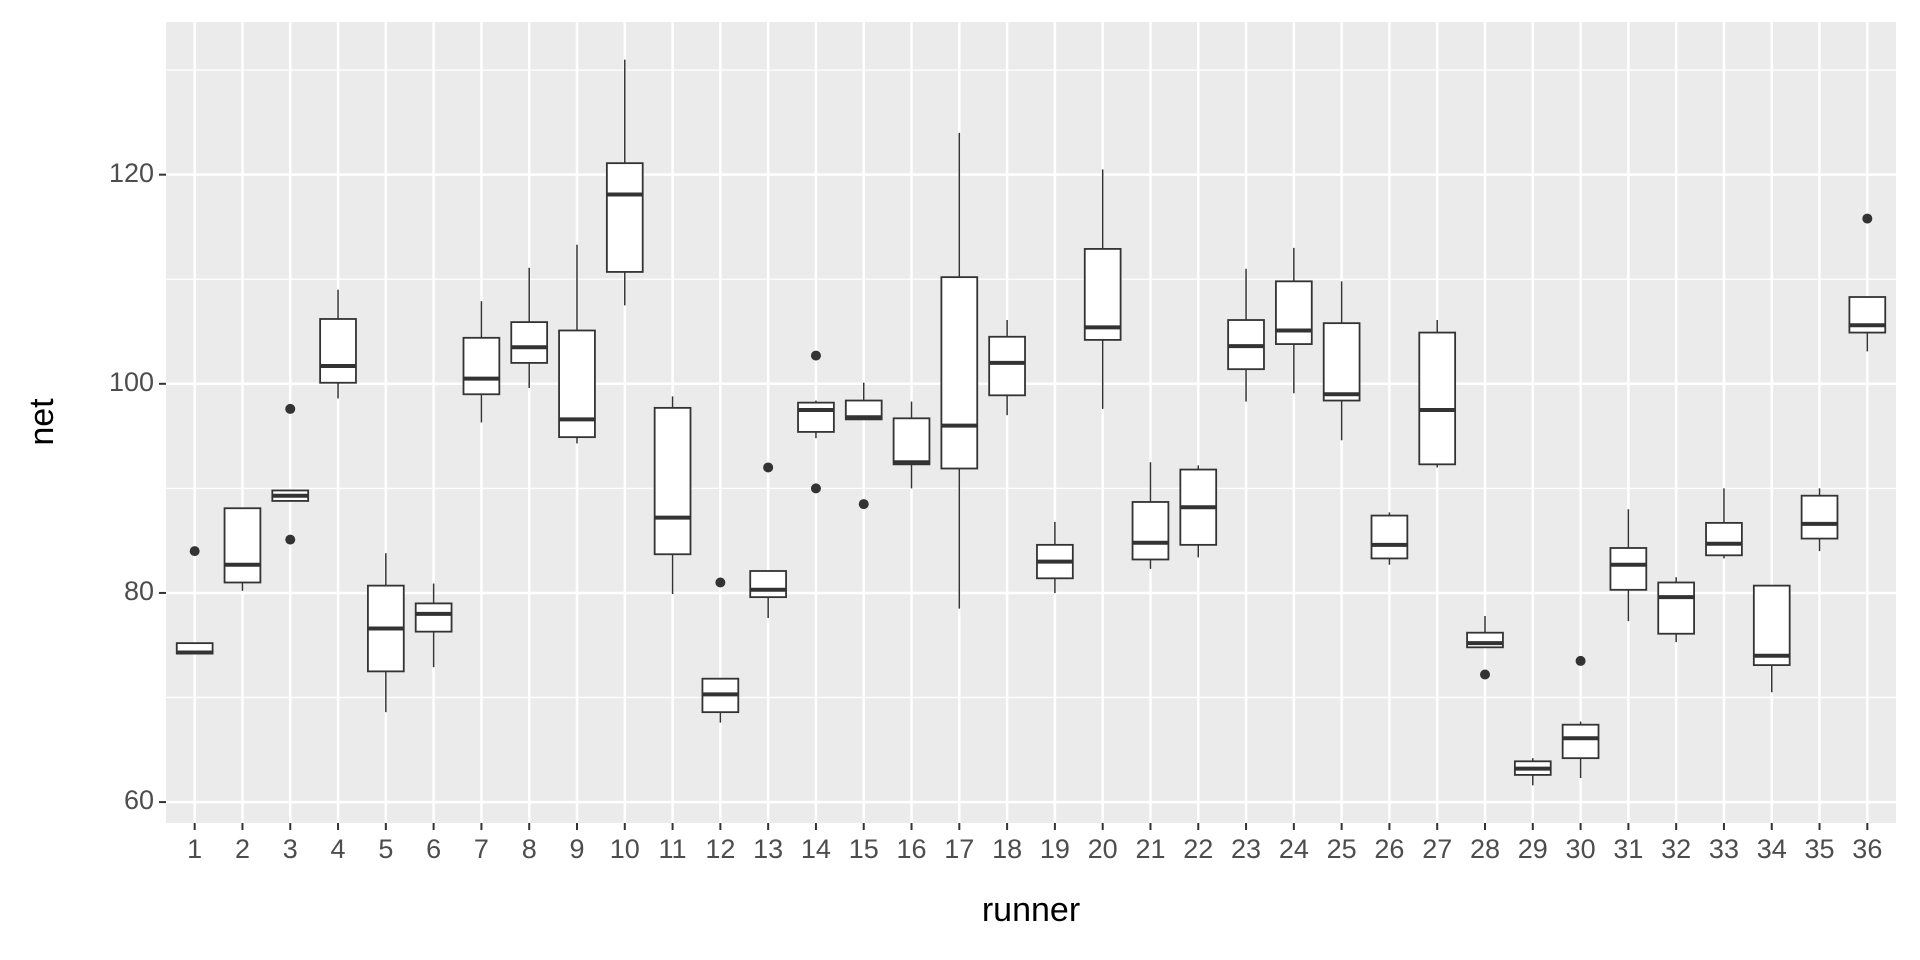 The width and height of the screenshot is (1920, 960). What do you see at coordinates (1294, 849) in the screenshot?
I see `x-tick-label: 24` at bounding box center [1294, 849].